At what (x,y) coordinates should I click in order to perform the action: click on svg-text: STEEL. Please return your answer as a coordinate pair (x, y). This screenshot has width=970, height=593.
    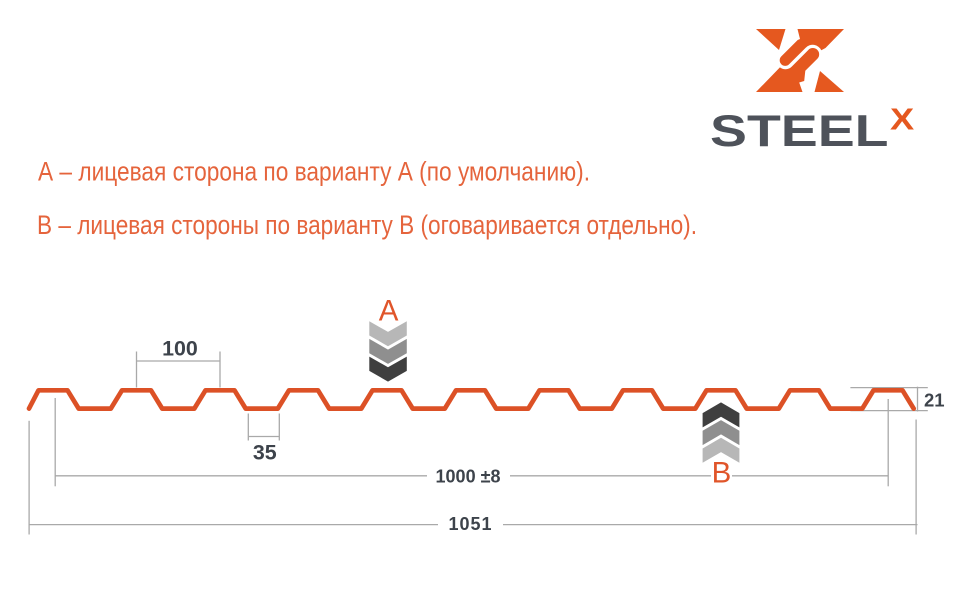
    Looking at the image, I should click on (799, 131).